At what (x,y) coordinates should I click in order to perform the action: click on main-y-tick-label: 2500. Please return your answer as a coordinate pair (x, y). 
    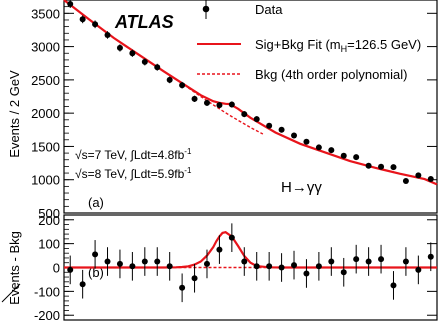
    Looking at the image, I should click on (45, 80).